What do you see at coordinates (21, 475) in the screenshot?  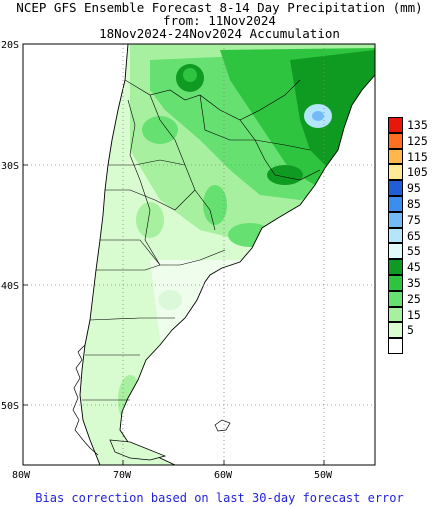 I see `lon-tick-label: 80W` at bounding box center [21, 475].